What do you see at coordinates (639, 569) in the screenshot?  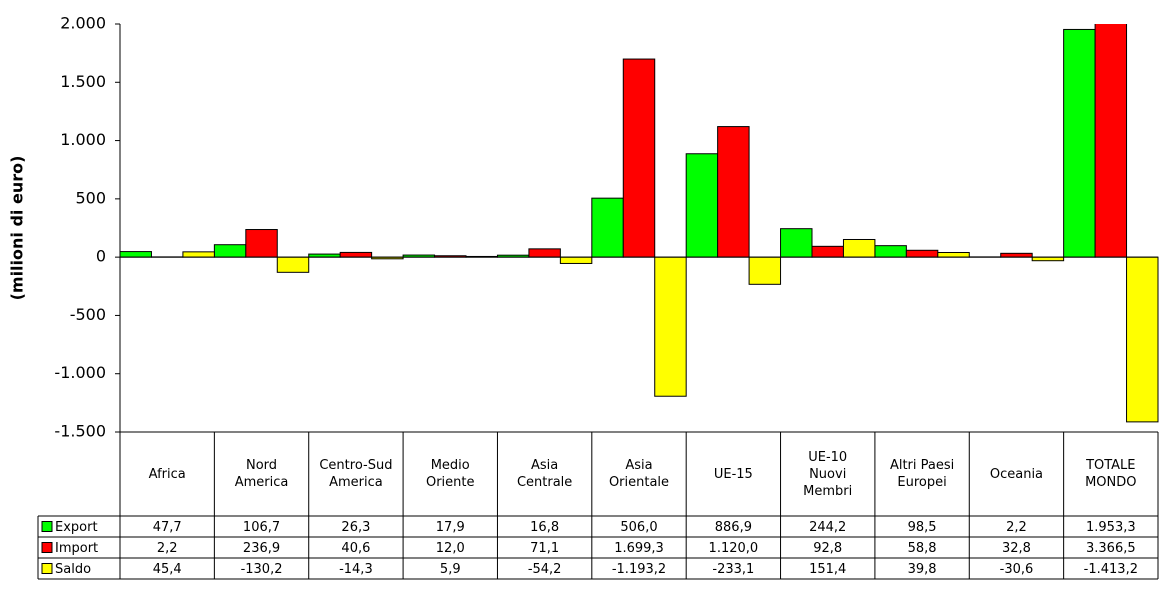 I see `table-value: -1.193,2` at bounding box center [639, 569].